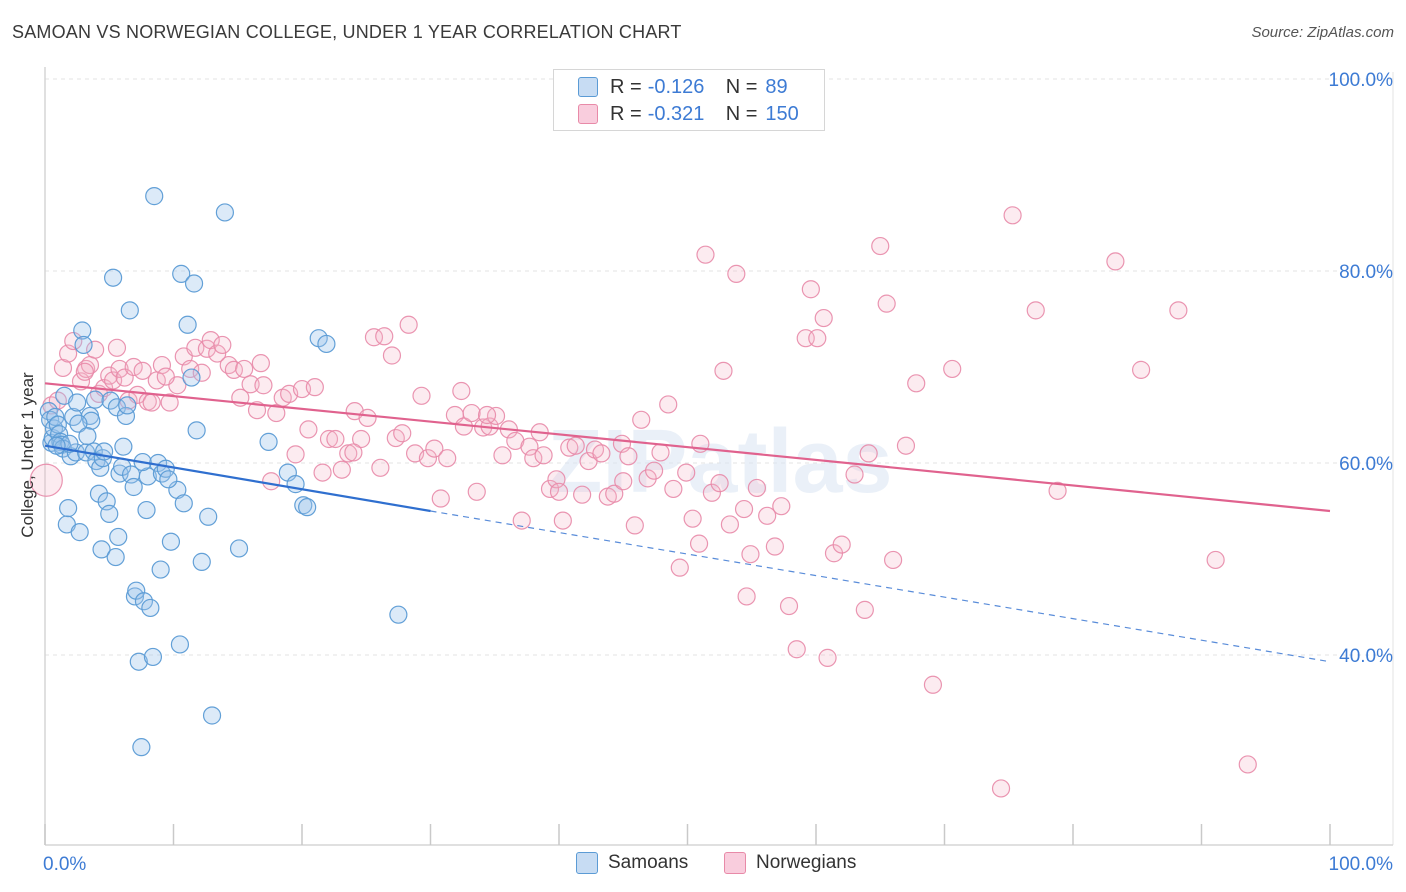 This screenshot has width=1406, height=892. What do you see at coordinates (1366, 656) in the screenshot?
I see `y-tick-label: 40.0%` at bounding box center [1366, 656].